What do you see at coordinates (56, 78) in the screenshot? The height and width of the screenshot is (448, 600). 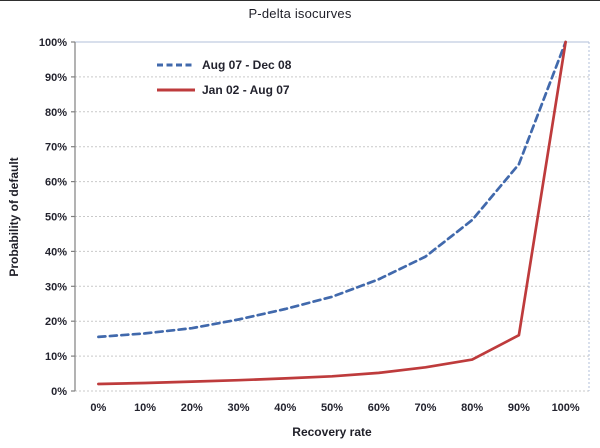 I see `y-tick-label: 90%` at bounding box center [56, 78].